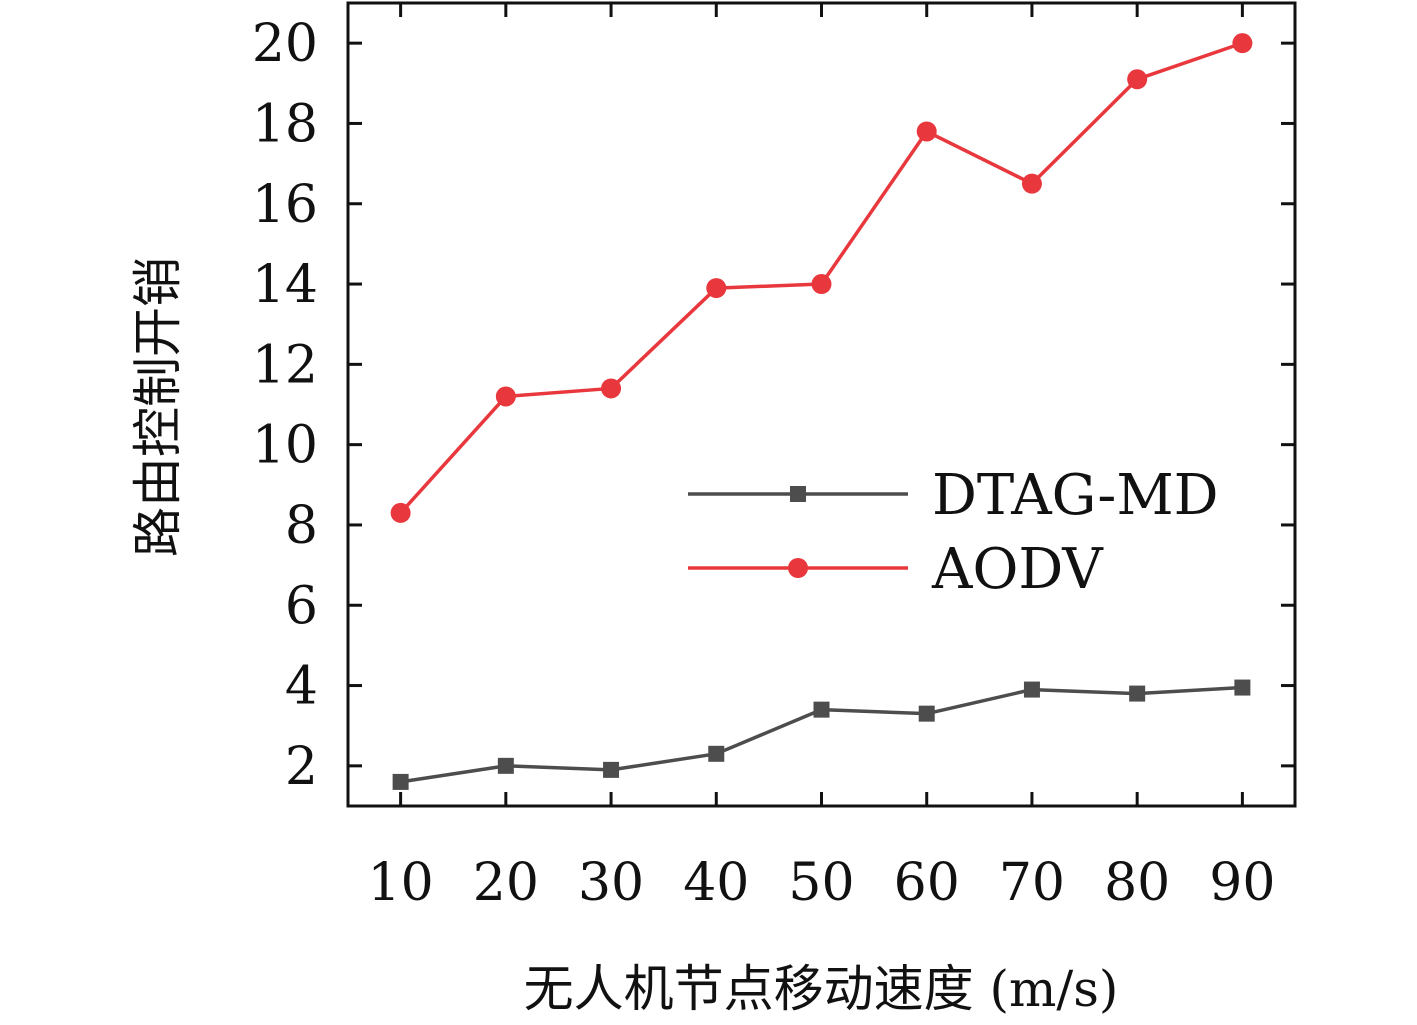 The image size is (1417, 1025). What do you see at coordinates (285, 124) in the screenshot?
I see `y-tick-label: 18` at bounding box center [285, 124].